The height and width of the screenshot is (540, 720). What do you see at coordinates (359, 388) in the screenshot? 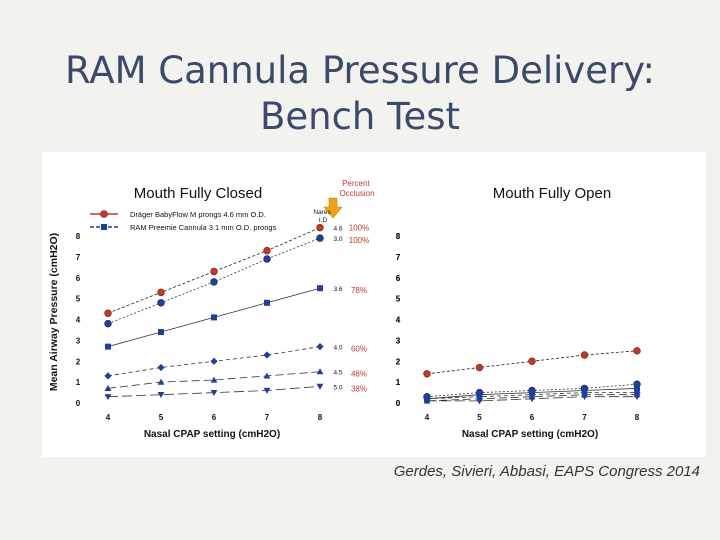
I see `percent-occlusion-value: 38%` at bounding box center [359, 388].